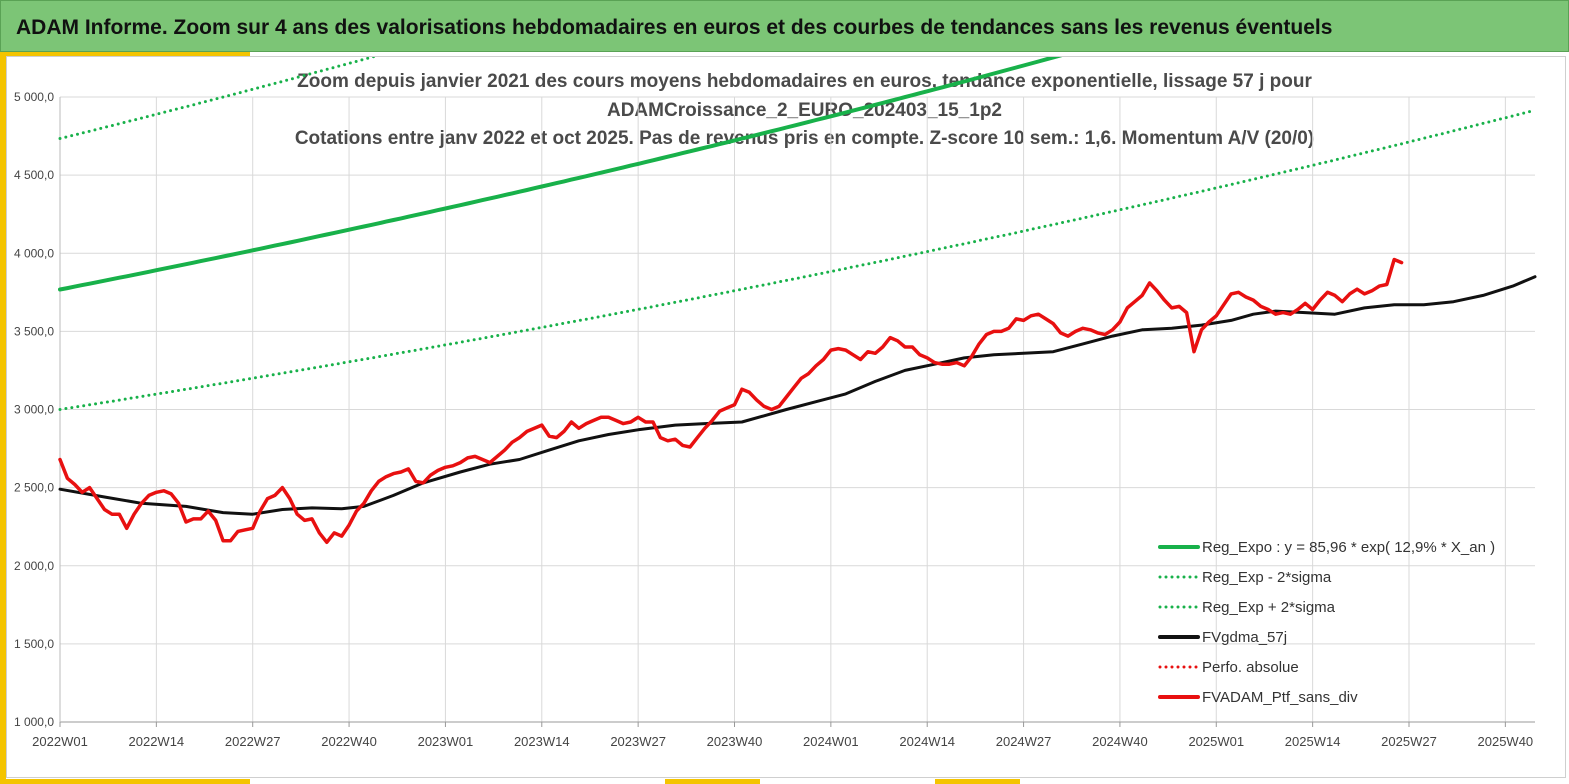 The width and height of the screenshot is (1569, 784). Describe the element at coordinates (34, 566) in the screenshot. I see `y-tick-label: 2 000,0` at that location.